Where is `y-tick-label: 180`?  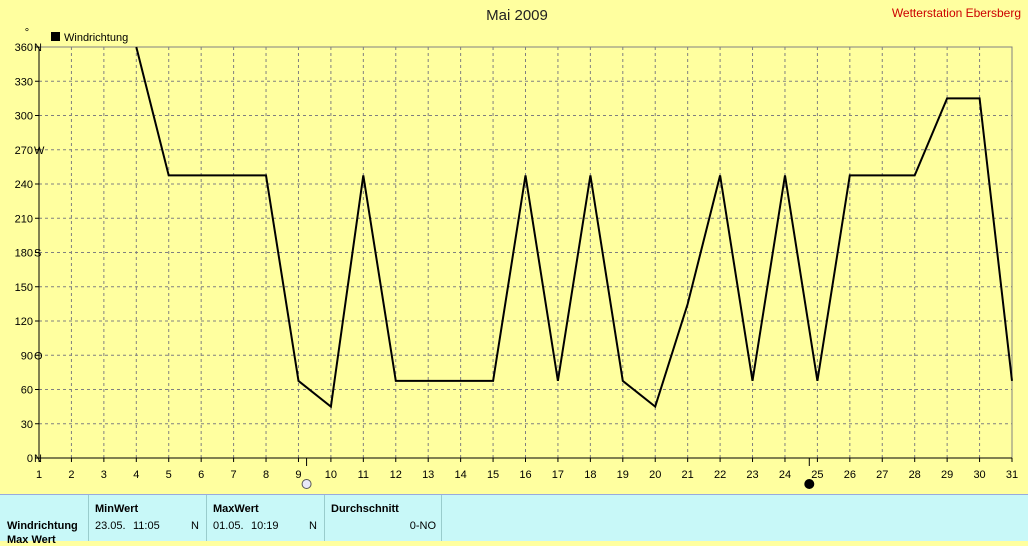
y-tick-label: 180 is located at coordinates (24, 254).